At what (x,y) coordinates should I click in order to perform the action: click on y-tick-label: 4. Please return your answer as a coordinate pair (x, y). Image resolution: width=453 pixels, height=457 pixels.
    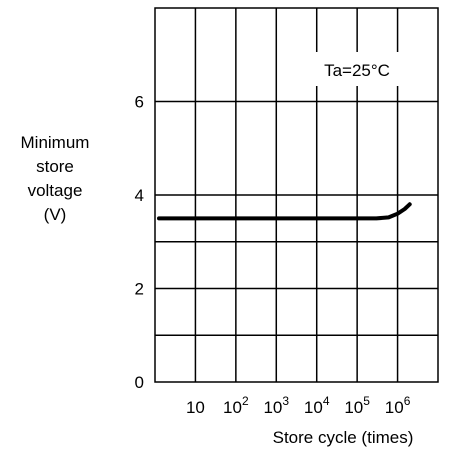
    Looking at the image, I should click on (139, 195).